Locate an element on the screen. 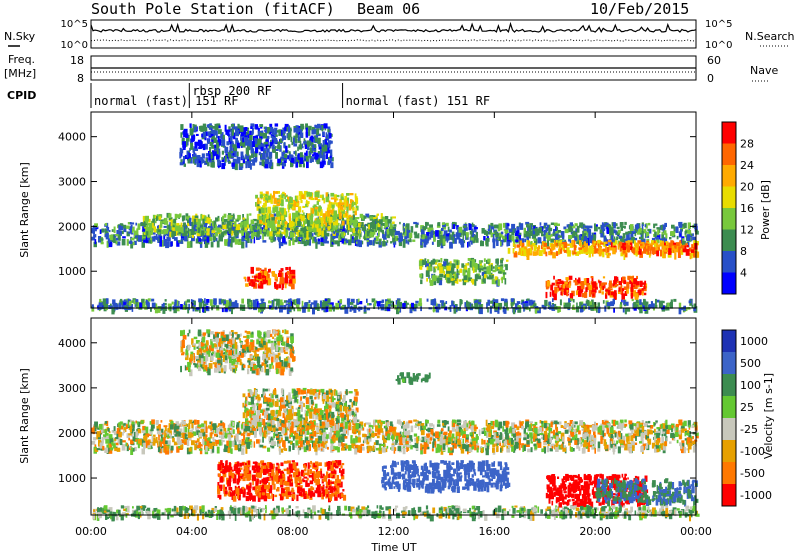 This screenshot has height=554, width=800. y-tick-label: 4000 is located at coordinates (72, 137).